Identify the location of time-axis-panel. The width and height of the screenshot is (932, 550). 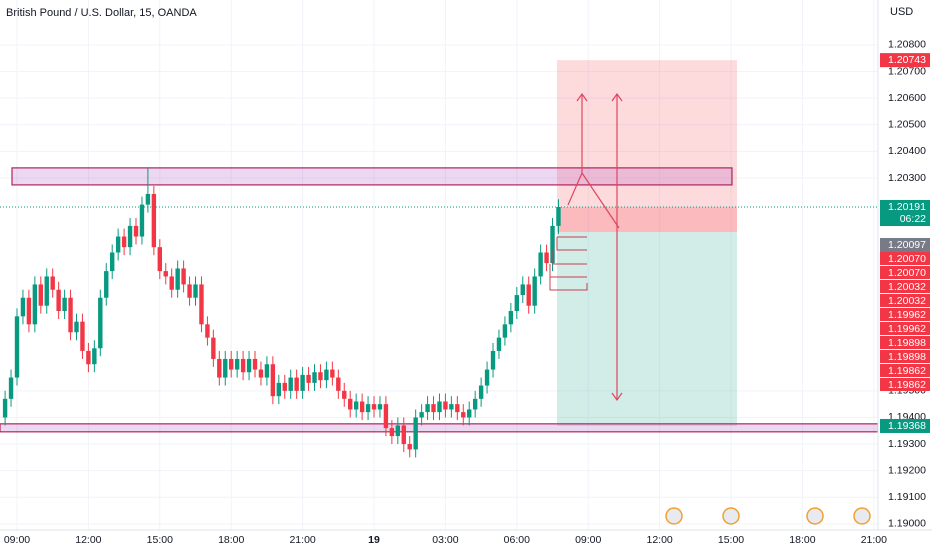
(466, 540).